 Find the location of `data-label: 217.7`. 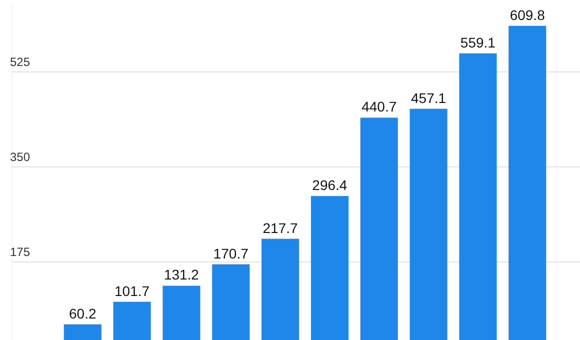

data-label: 217.7 is located at coordinates (280, 228).